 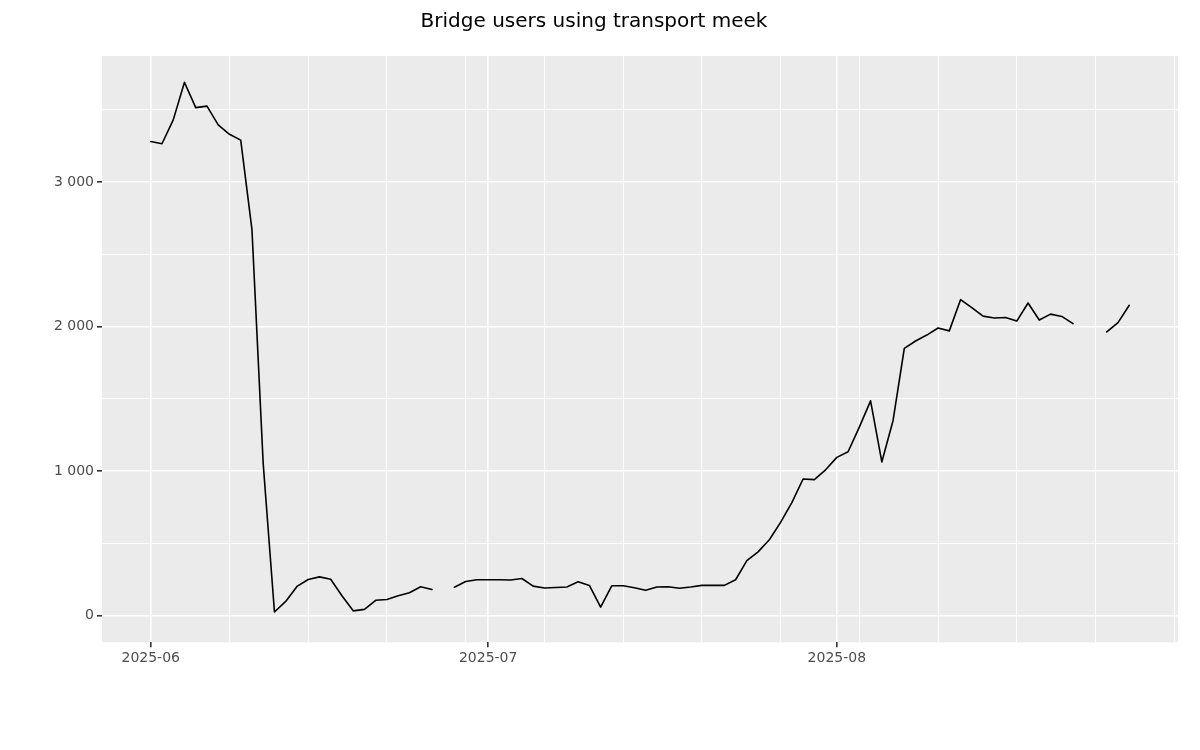 What do you see at coordinates (837, 657) in the screenshot?
I see `x-tick-label: 2025-08` at bounding box center [837, 657].